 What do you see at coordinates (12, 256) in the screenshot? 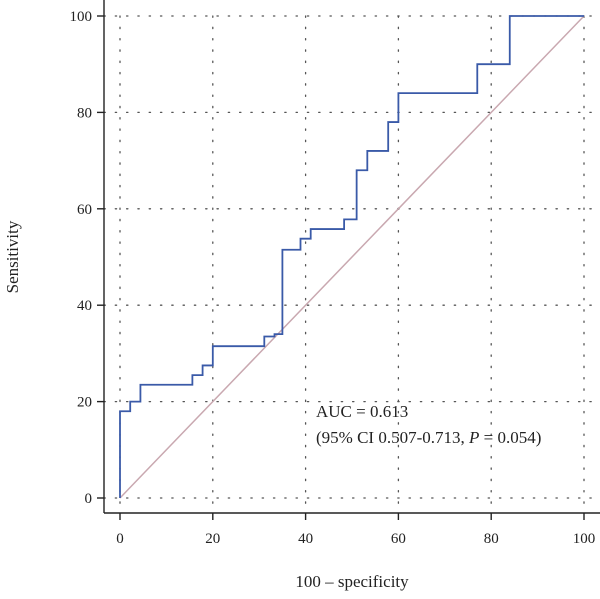
I see `y-axis-label: Sensitivity` at bounding box center [12, 256].